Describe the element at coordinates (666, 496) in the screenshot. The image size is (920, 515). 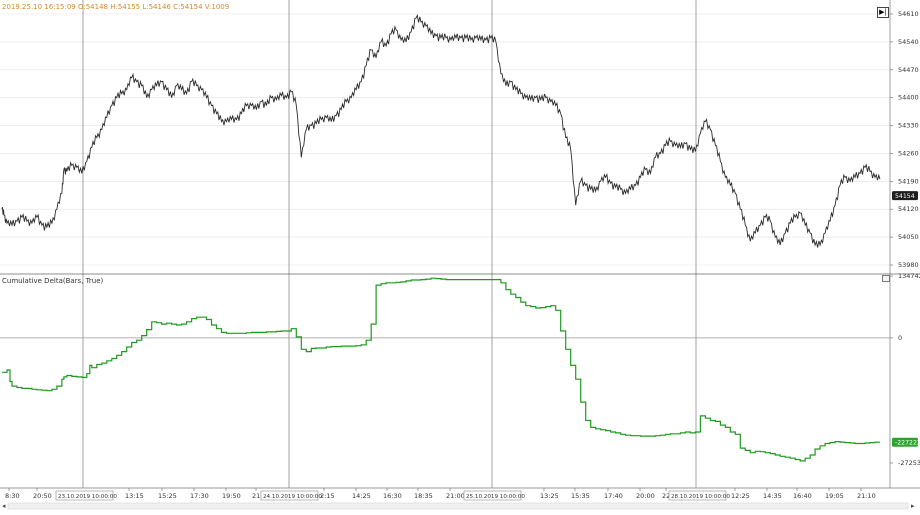
I see `x-tick-label: 22` at that location.